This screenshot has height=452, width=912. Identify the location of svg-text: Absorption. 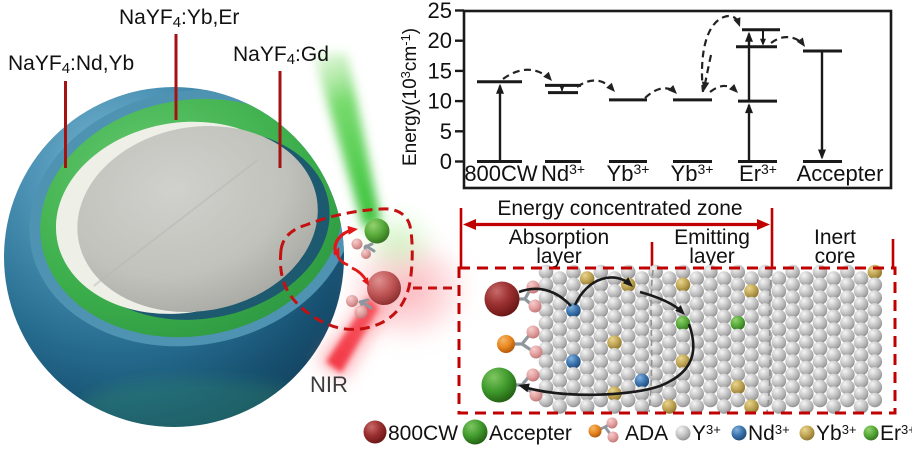
(559, 237).